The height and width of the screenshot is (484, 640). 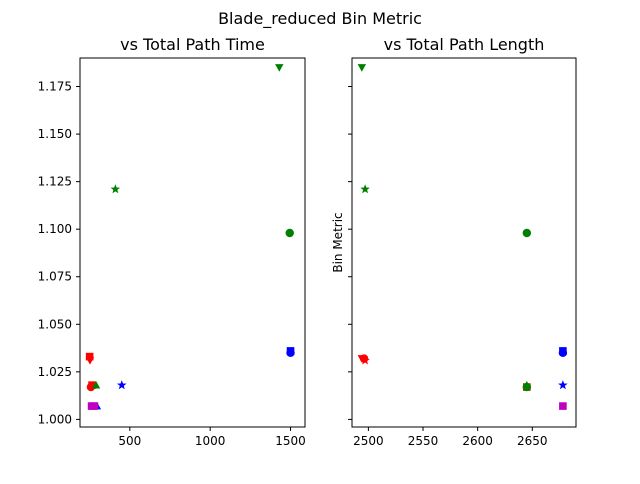 I want to click on data-point-red-star, so click(x=365, y=360).